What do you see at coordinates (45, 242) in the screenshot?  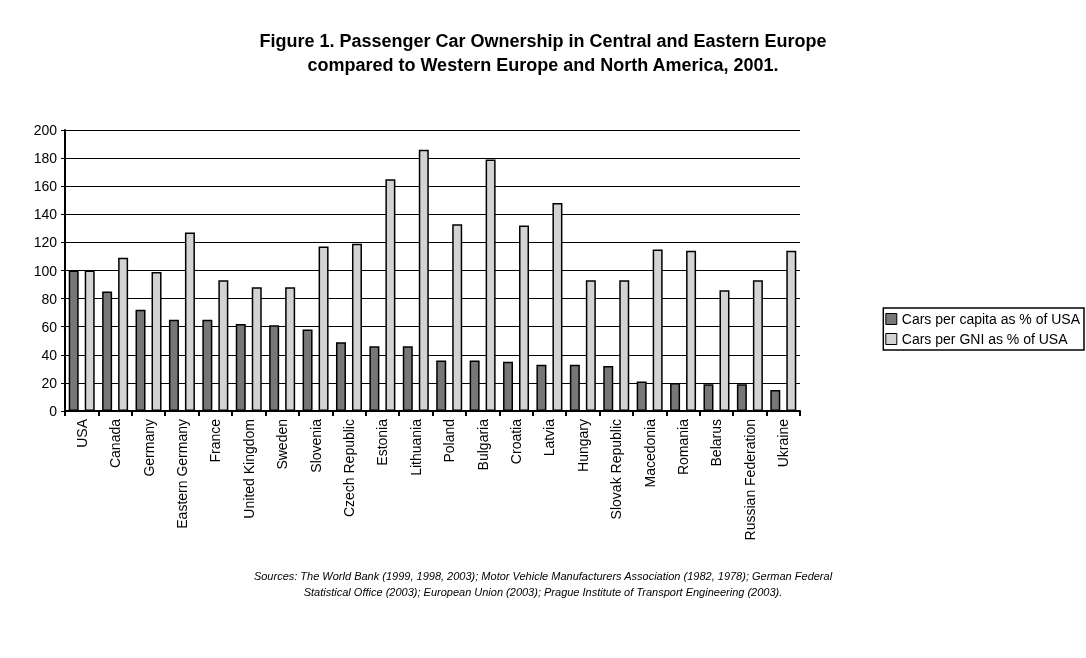 I see `y-tick-label: 120` at bounding box center [45, 242].